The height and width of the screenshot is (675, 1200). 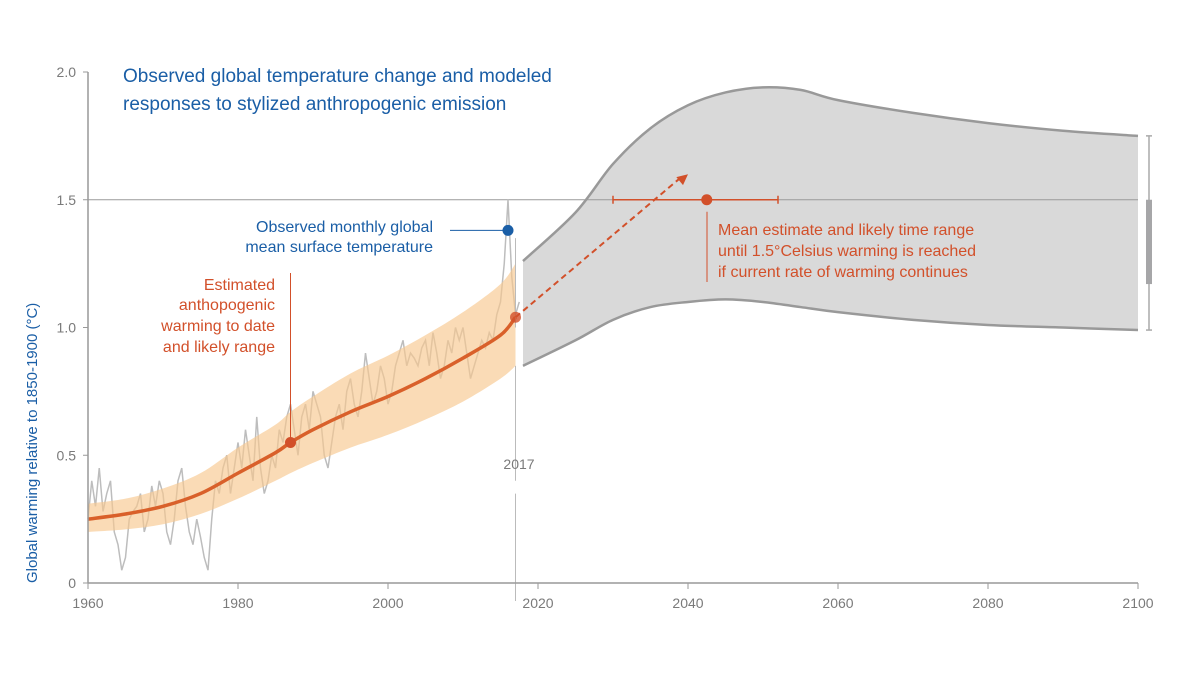 What do you see at coordinates (537, 603) in the screenshot?
I see `x-tick-label: 2020` at bounding box center [537, 603].